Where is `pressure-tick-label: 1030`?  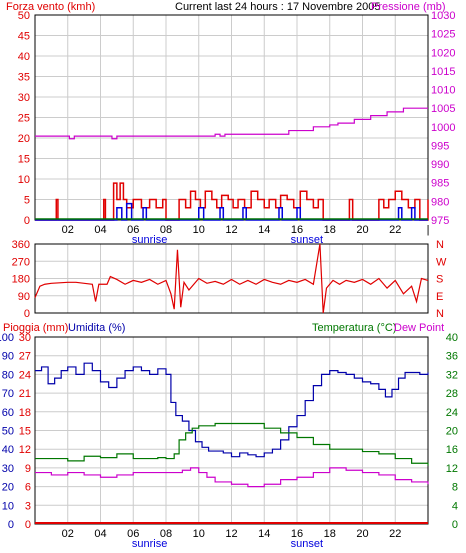
pressure-tick-label: 1030 is located at coordinates (443, 16).